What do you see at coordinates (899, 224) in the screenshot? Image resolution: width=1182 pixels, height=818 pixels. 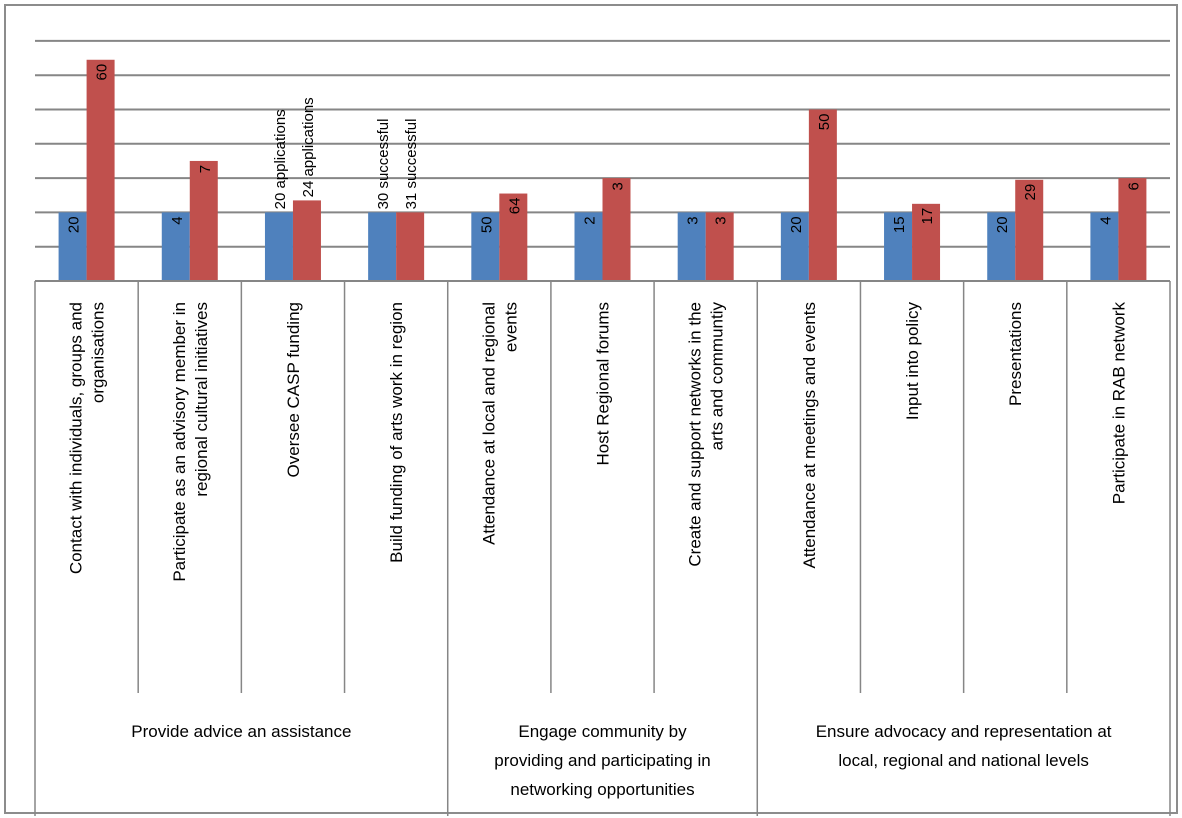 I see `data-label: 15` at bounding box center [899, 224].